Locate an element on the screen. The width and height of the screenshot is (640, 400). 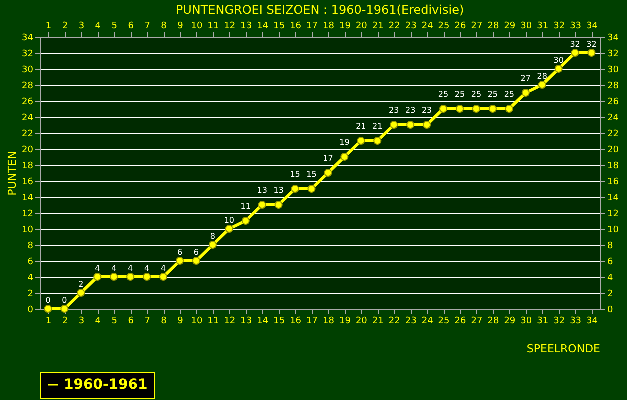
x-tick-label: 13 is located at coordinates (246, 27).